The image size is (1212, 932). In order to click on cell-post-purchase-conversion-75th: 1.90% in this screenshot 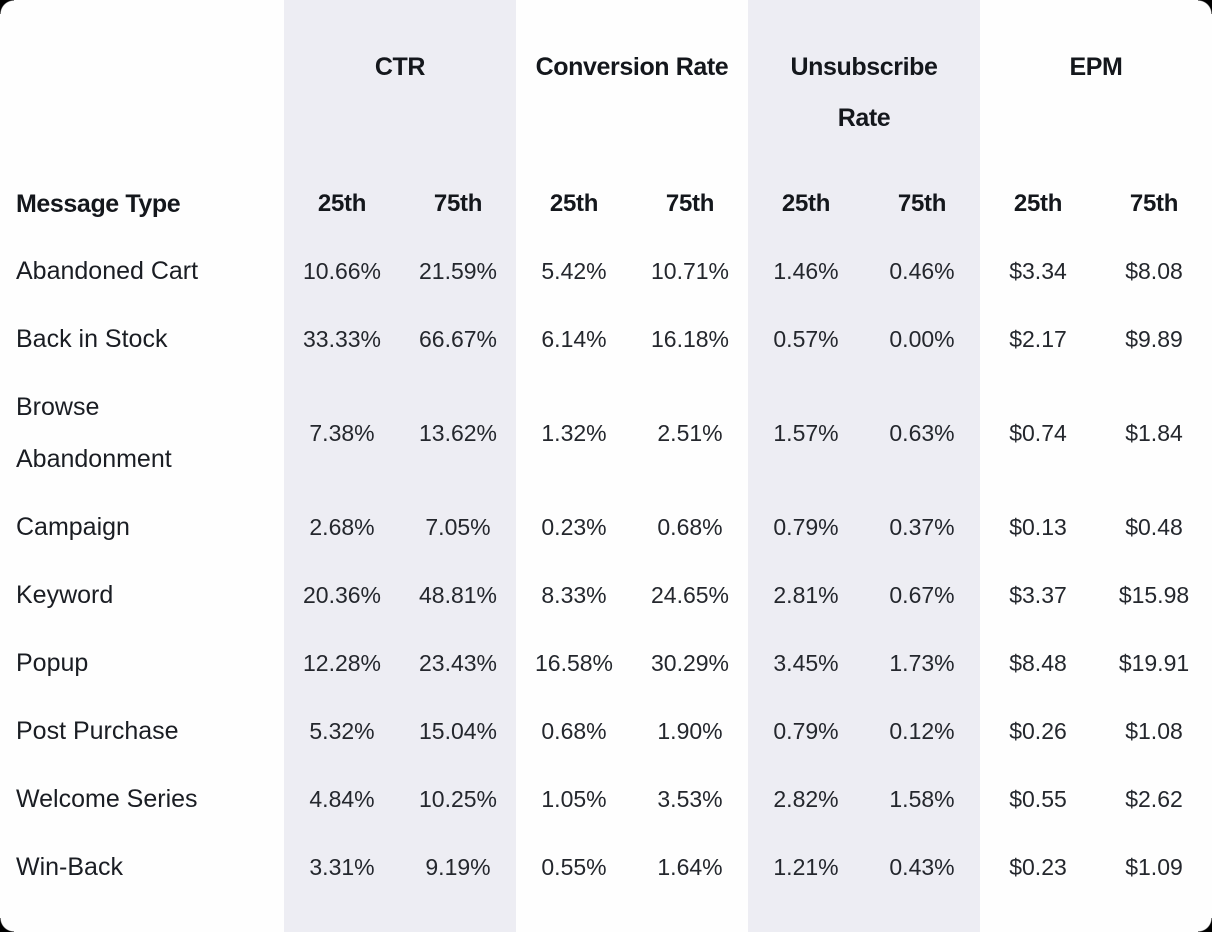, I will do `click(690, 730)`.